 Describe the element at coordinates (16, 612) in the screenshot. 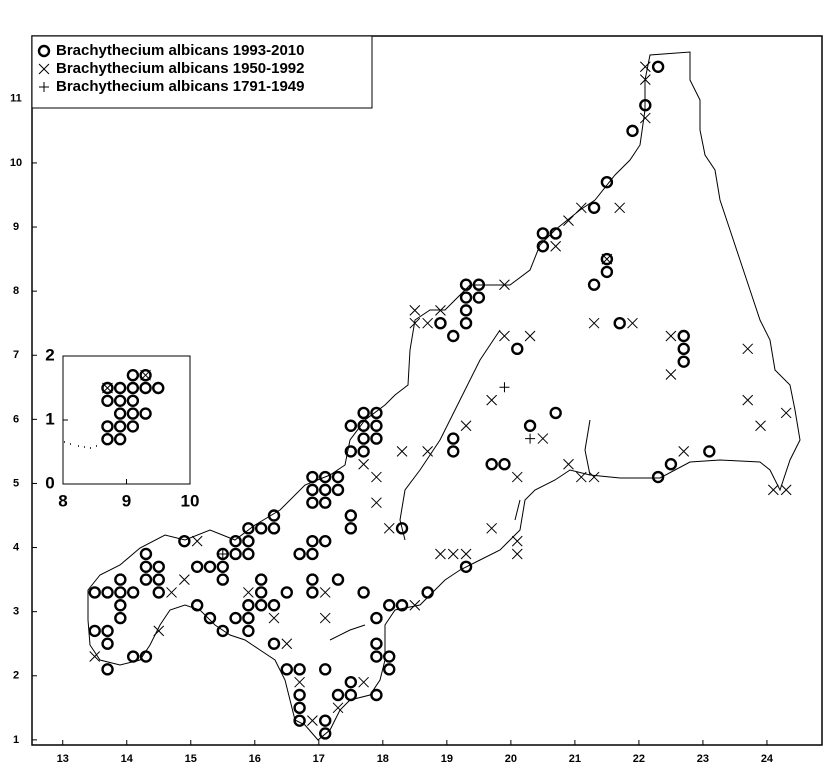

I see `y-tick-label: 3` at that location.